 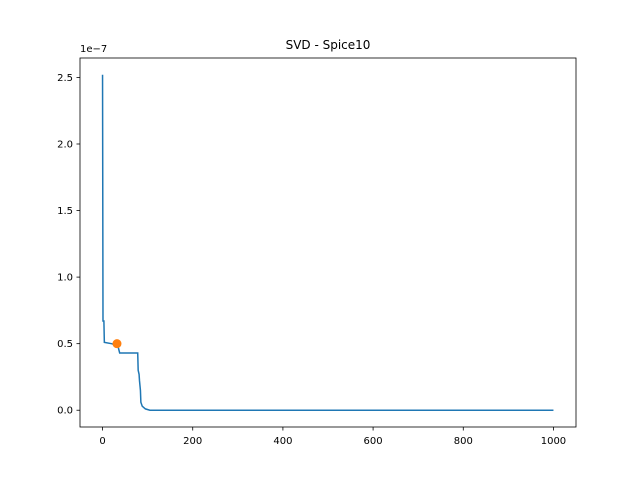 I want to click on x-tick-label: 0, so click(x=102, y=441).